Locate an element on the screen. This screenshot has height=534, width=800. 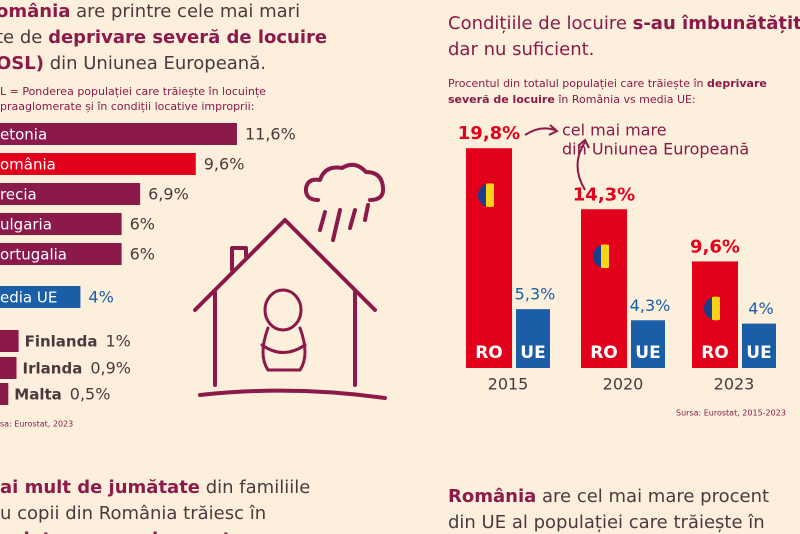
x-tick-label: 2023 is located at coordinates (734, 384).